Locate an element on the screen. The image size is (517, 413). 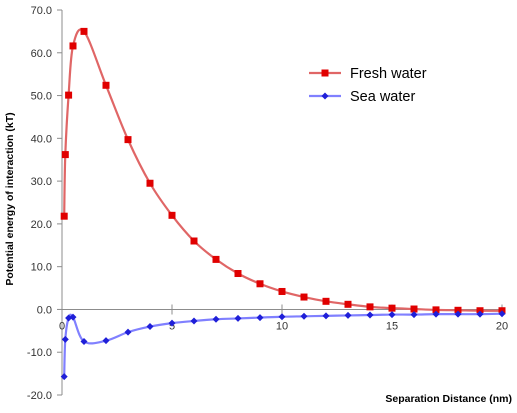
x-tick-label: 20 is located at coordinates (502, 326).